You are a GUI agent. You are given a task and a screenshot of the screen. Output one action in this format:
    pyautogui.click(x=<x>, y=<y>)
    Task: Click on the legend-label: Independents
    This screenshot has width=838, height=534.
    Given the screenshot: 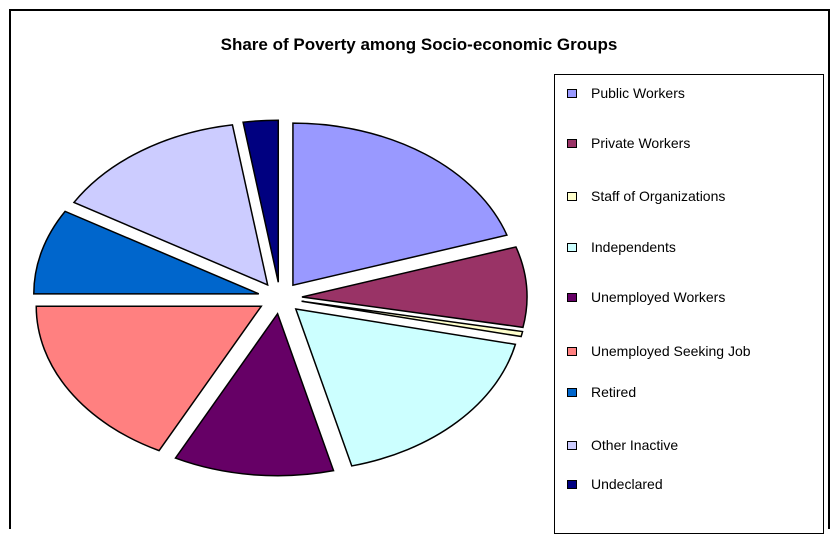 What is the action you would take?
    pyautogui.click(x=633, y=247)
    